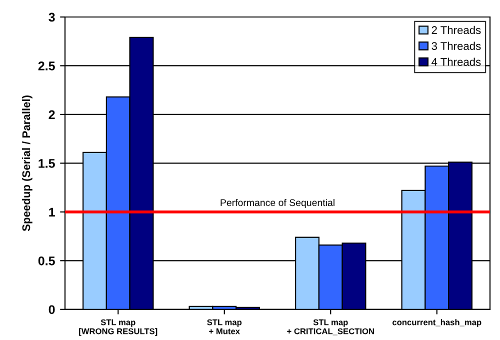  What do you see at coordinates (52, 212) in the screenshot?
I see `y-tick-label: 1` at bounding box center [52, 212].